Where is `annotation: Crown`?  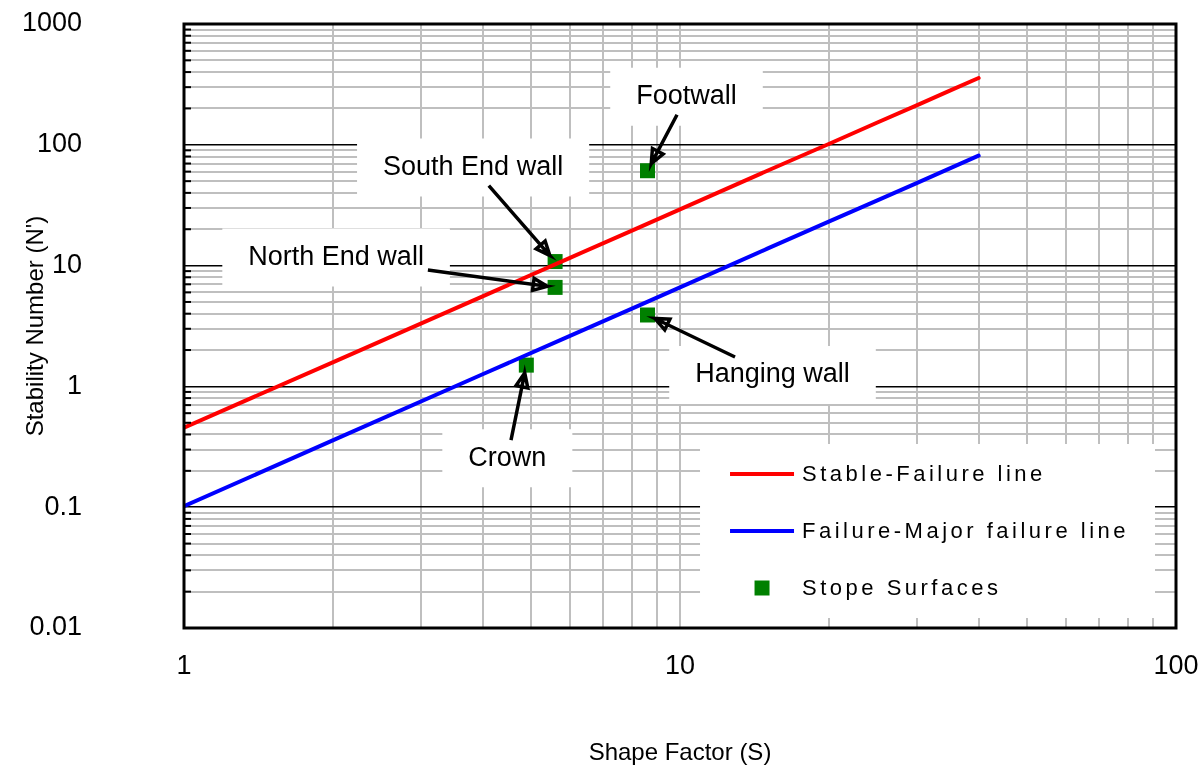 annotation: Crown is located at coordinates (507, 456).